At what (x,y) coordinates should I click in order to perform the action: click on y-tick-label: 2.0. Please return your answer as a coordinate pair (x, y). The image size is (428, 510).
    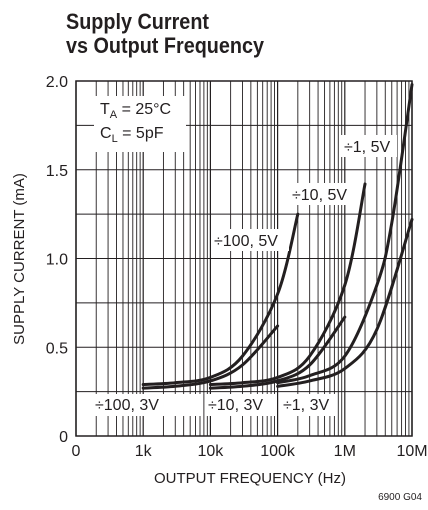
    Looking at the image, I should click on (57, 82).